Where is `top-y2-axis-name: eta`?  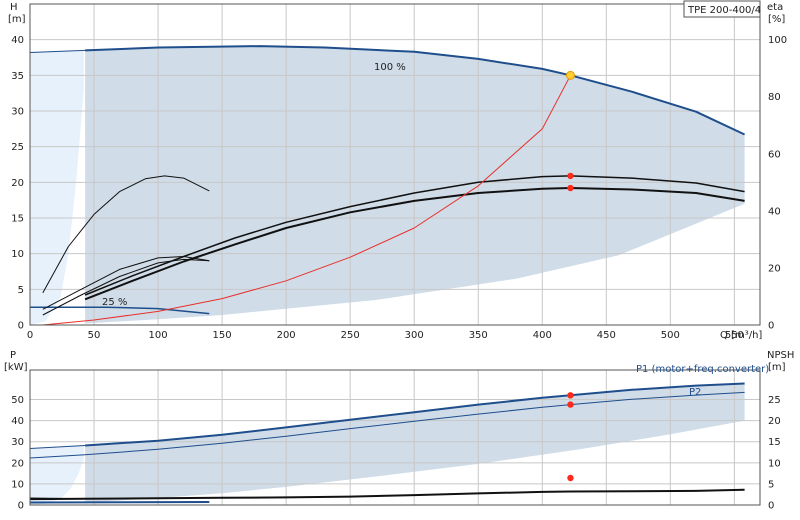 top-y2-axis-name: eta is located at coordinates (775, 7).